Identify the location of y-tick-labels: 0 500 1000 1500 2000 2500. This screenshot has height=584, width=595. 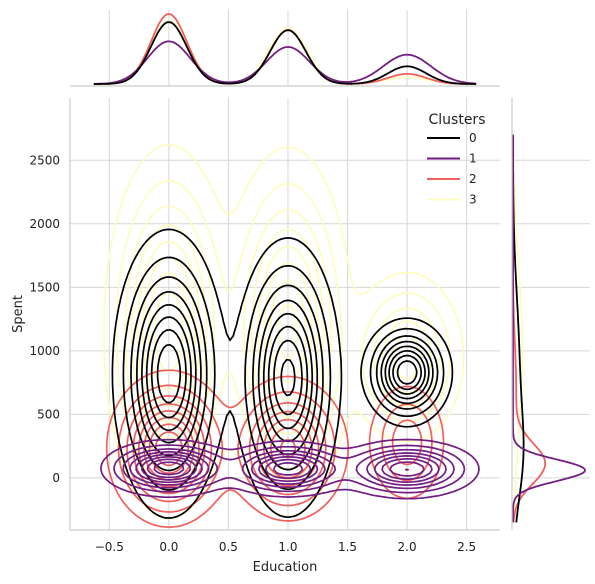
(44, 319).